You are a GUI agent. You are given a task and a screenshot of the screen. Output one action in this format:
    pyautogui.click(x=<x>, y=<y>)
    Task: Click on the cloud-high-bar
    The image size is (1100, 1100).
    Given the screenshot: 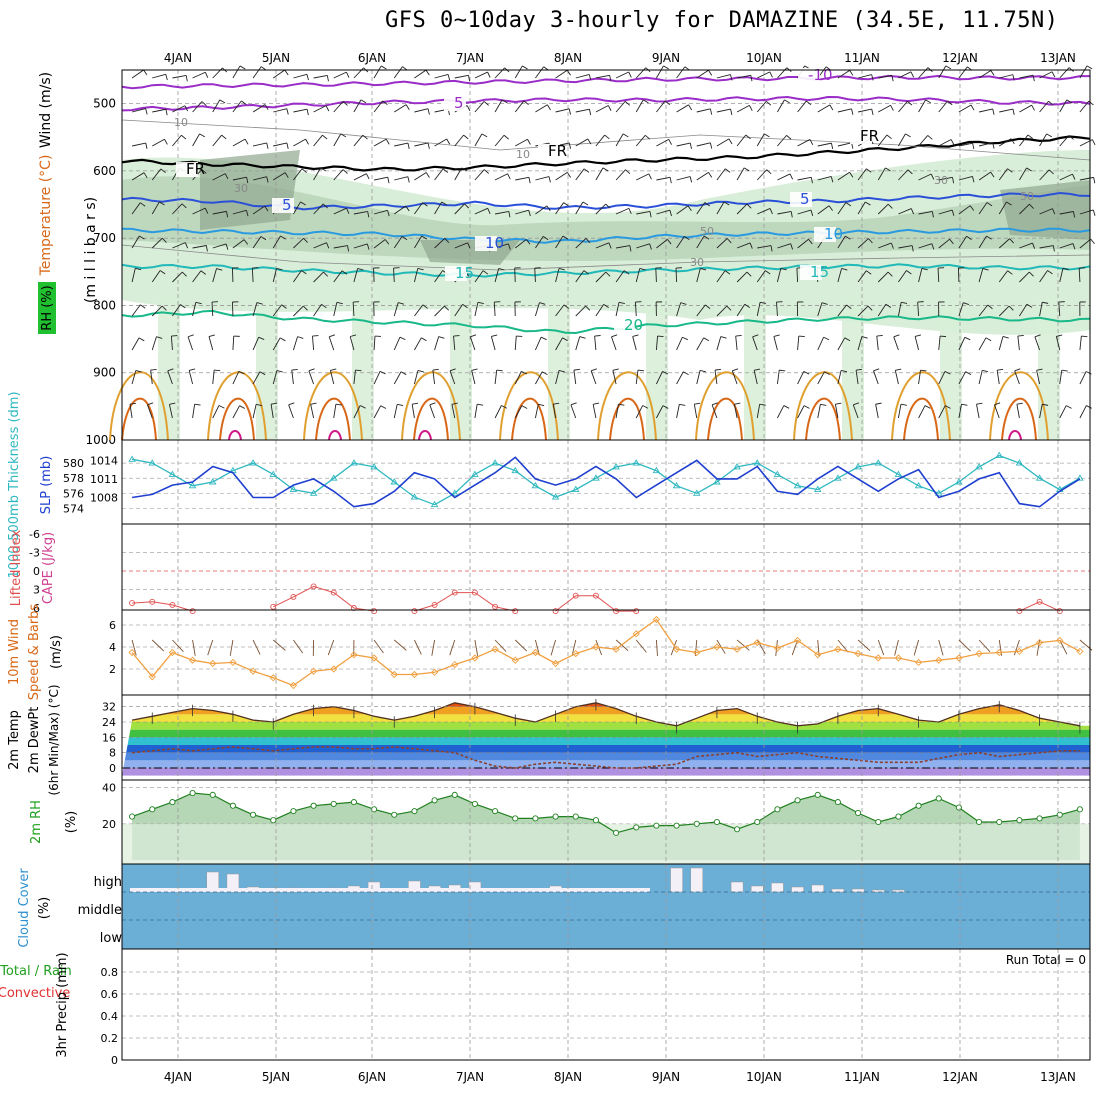 What is the action you would take?
    pyautogui.click(x=797, y=889)
    